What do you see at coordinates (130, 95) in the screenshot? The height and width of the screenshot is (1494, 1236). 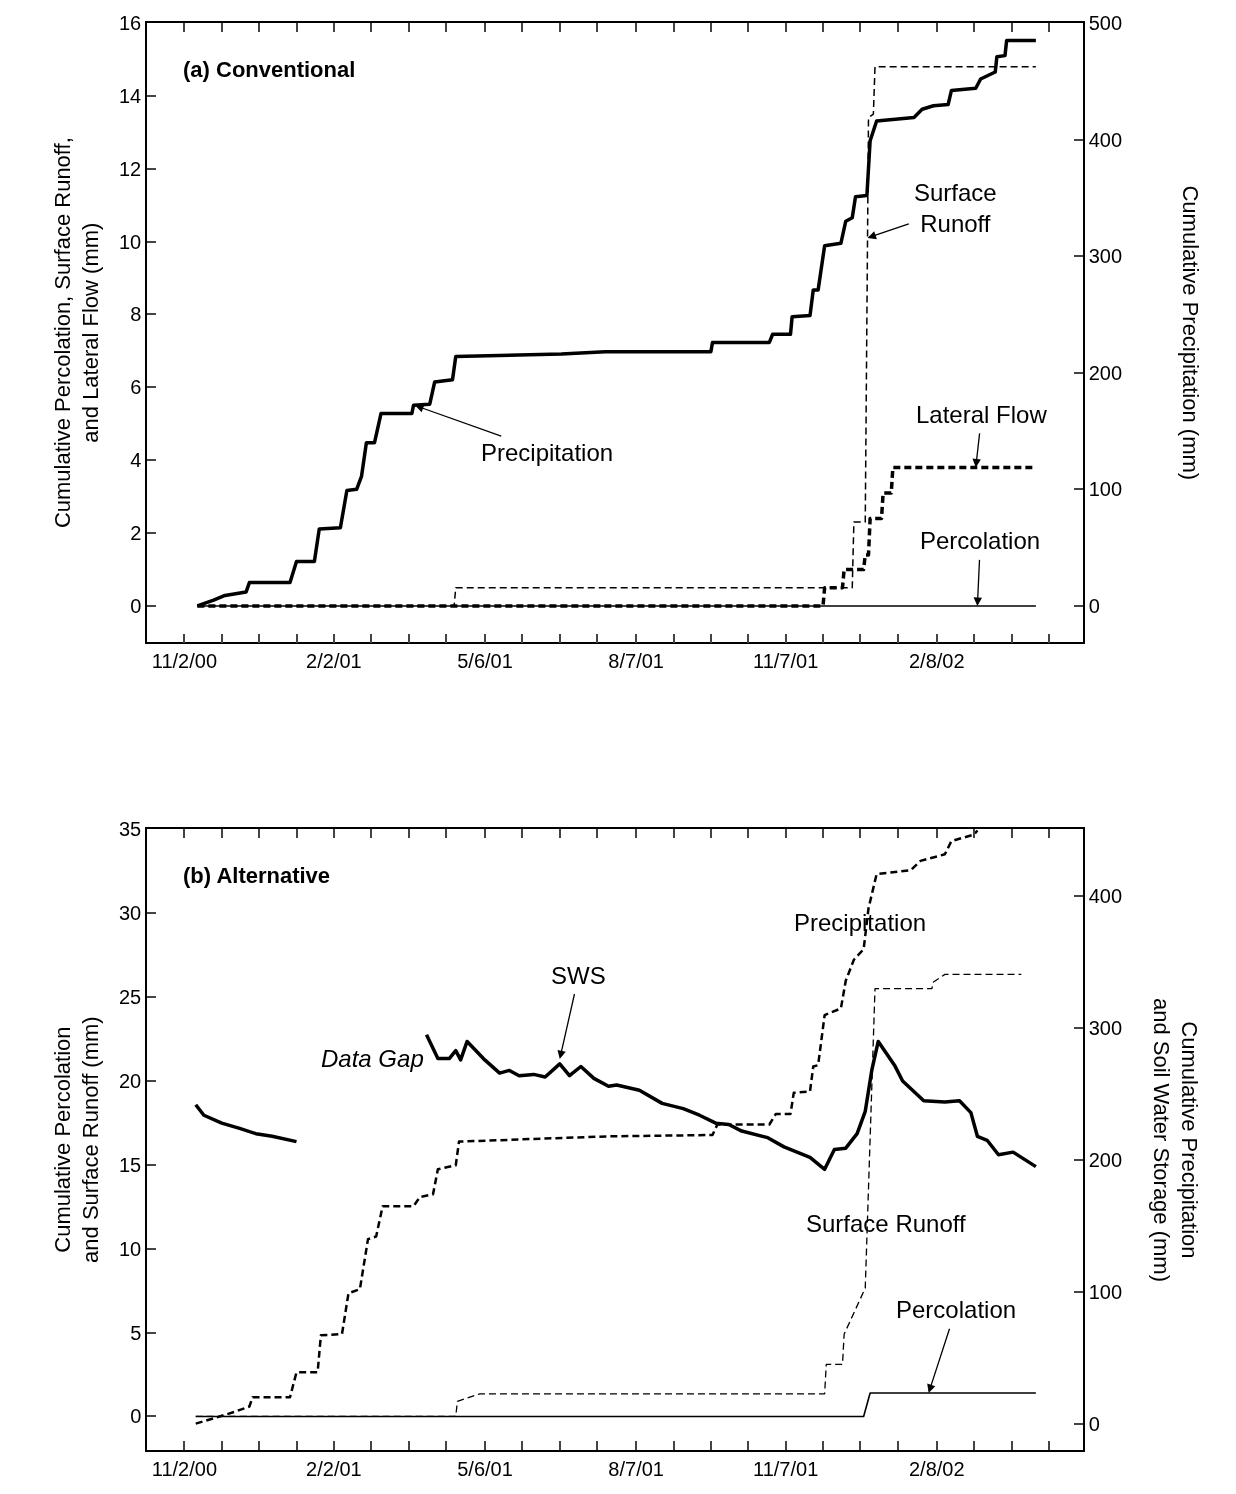 I see `y-tick-label: 14` at bounding box center [130, 95].